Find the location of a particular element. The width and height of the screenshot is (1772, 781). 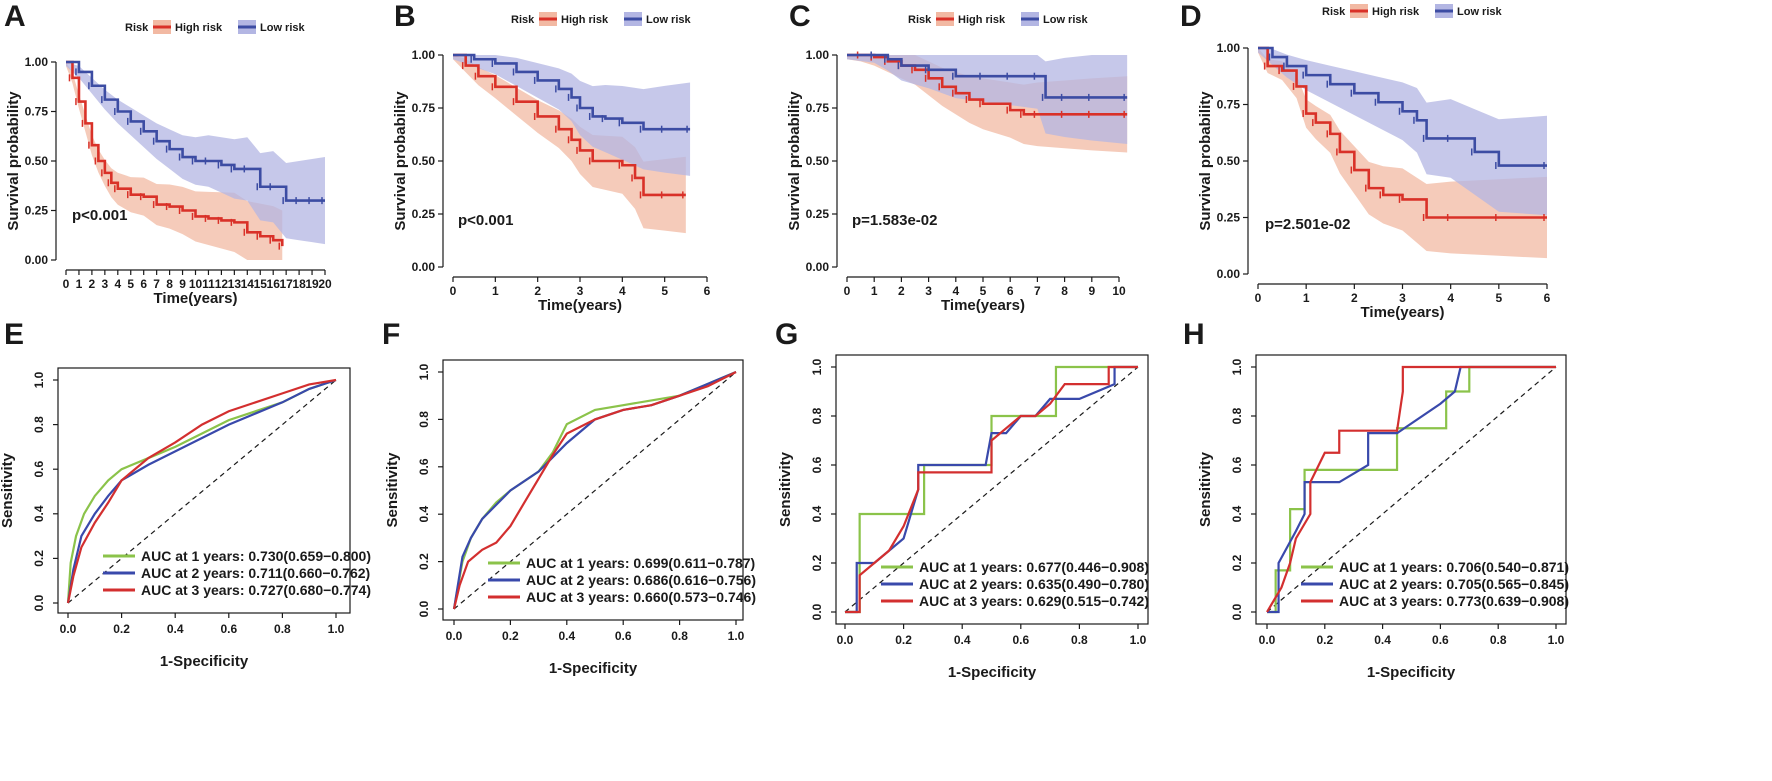

x-axis-title-g: 1-Specificity is located at coordinates (992, 672).